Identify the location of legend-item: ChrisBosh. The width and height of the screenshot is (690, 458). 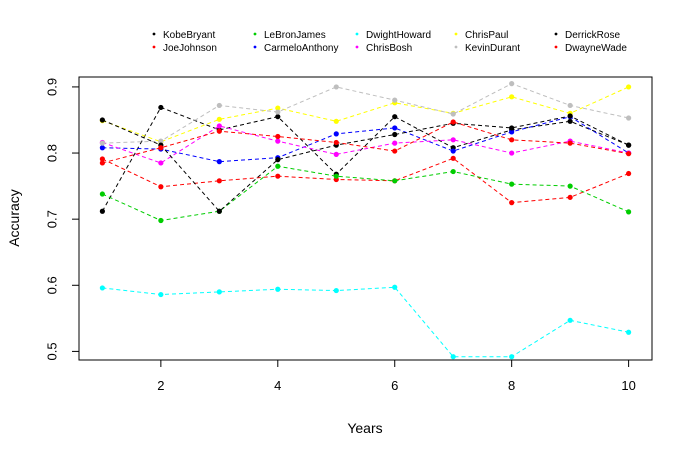
(383, 48).